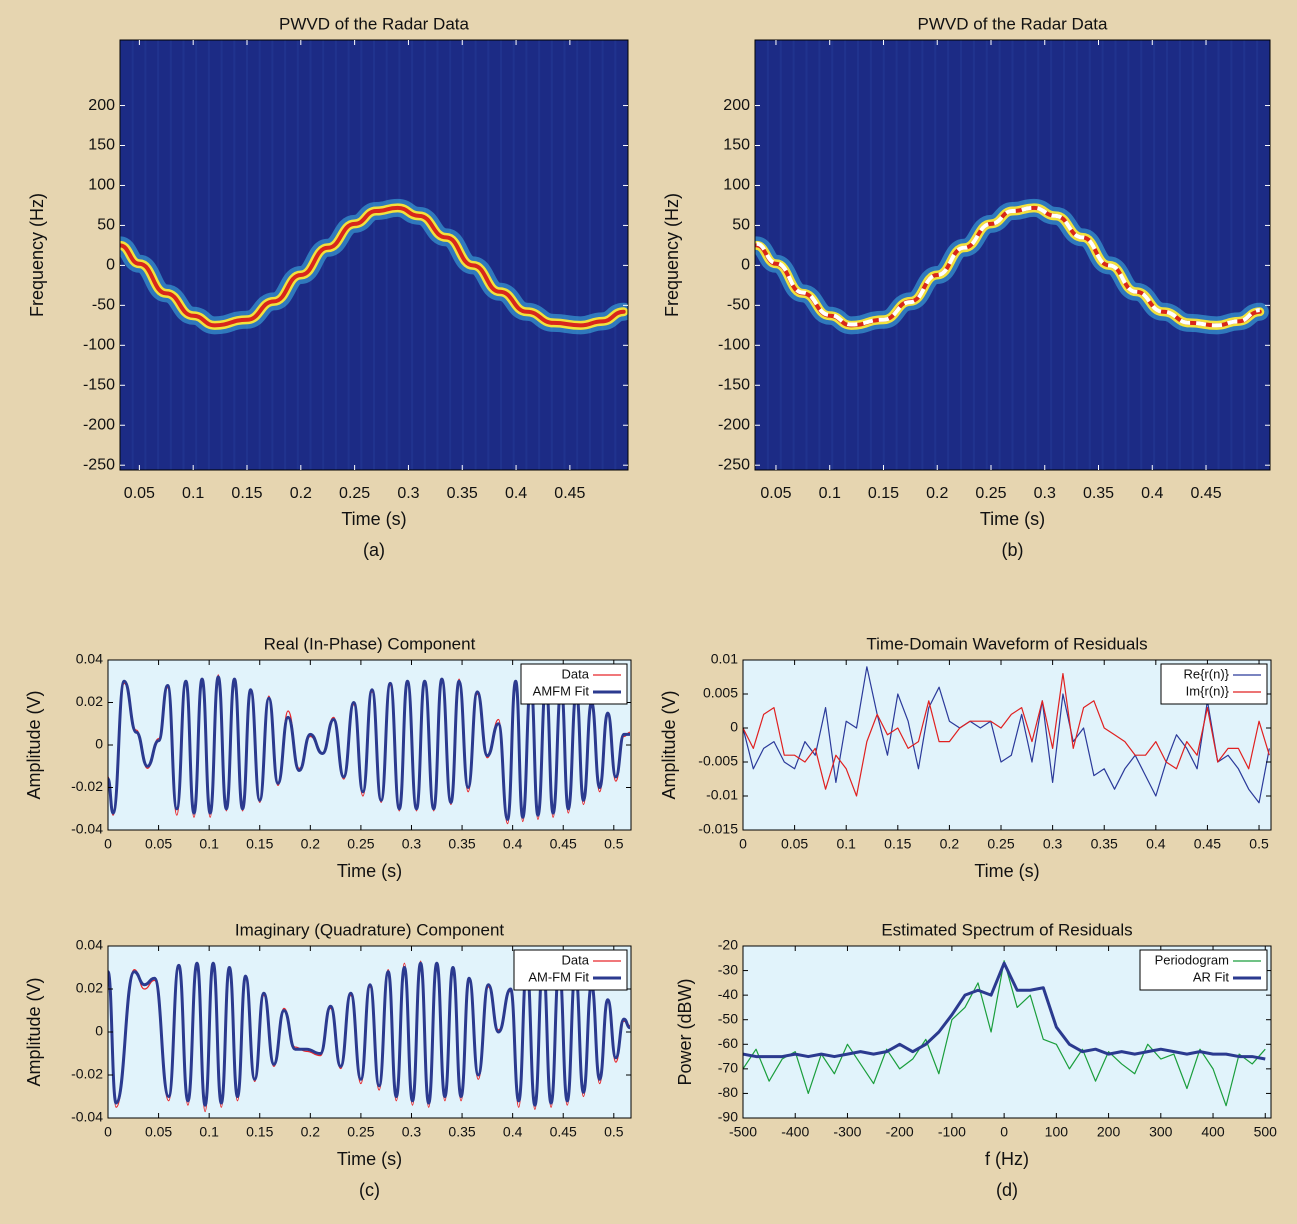  Describe the element at coordinates (736, 105) in the screenshot. I see `y-tick-label: 200` at that location.